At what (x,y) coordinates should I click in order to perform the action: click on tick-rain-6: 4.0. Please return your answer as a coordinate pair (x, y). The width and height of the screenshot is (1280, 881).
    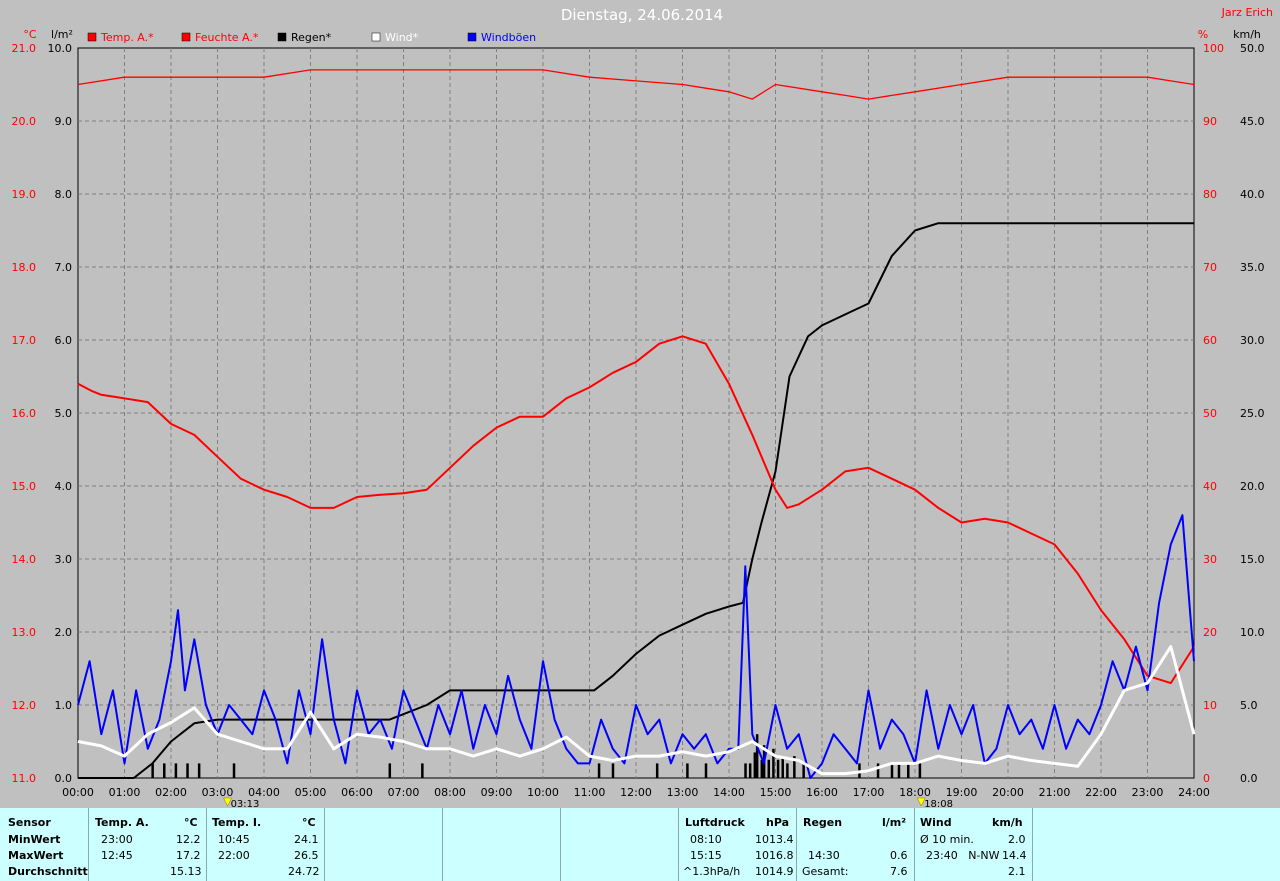
    Looking at the image, I should click on (64, 486).